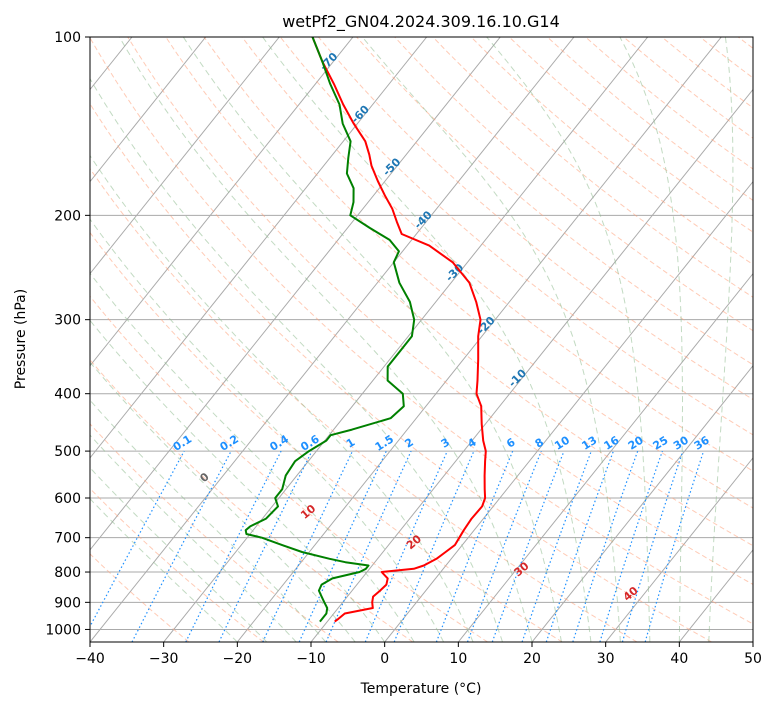 This screenshot has width=775, height=708. What do you see at coordinates (311, 659) in the screenshot?
I see `x-tick-label: −10` at bounding box center [311, 659].